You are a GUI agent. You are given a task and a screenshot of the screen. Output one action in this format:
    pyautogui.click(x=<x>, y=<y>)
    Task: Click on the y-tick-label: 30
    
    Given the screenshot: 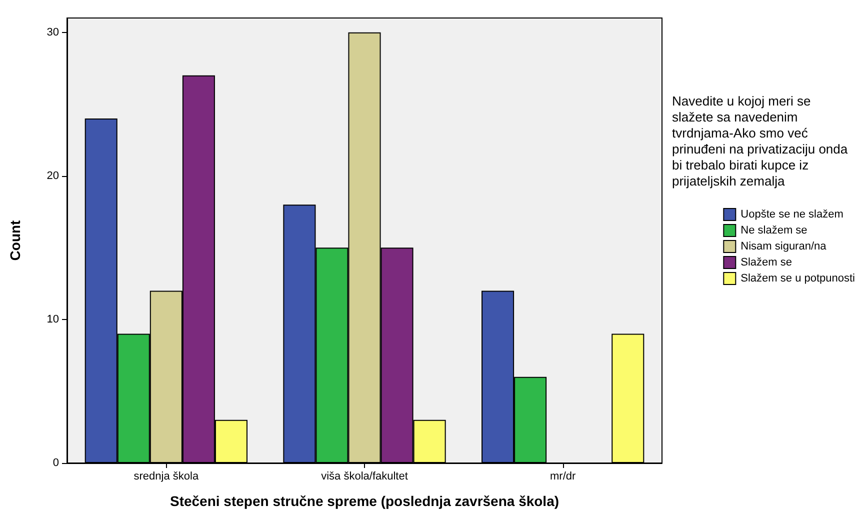 What is the action you would take?
    pyautogui.click(x=52, y=32)
    